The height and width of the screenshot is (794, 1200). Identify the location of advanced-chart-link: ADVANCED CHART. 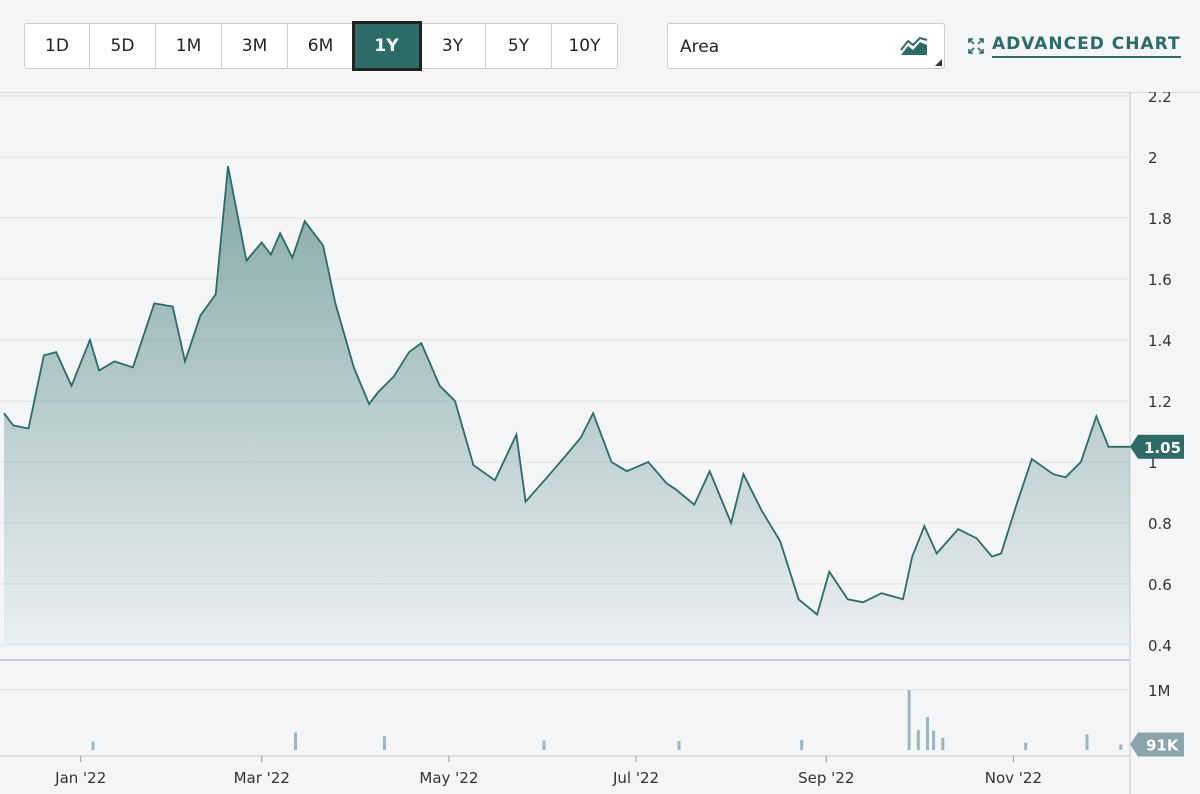
(1074, 46).